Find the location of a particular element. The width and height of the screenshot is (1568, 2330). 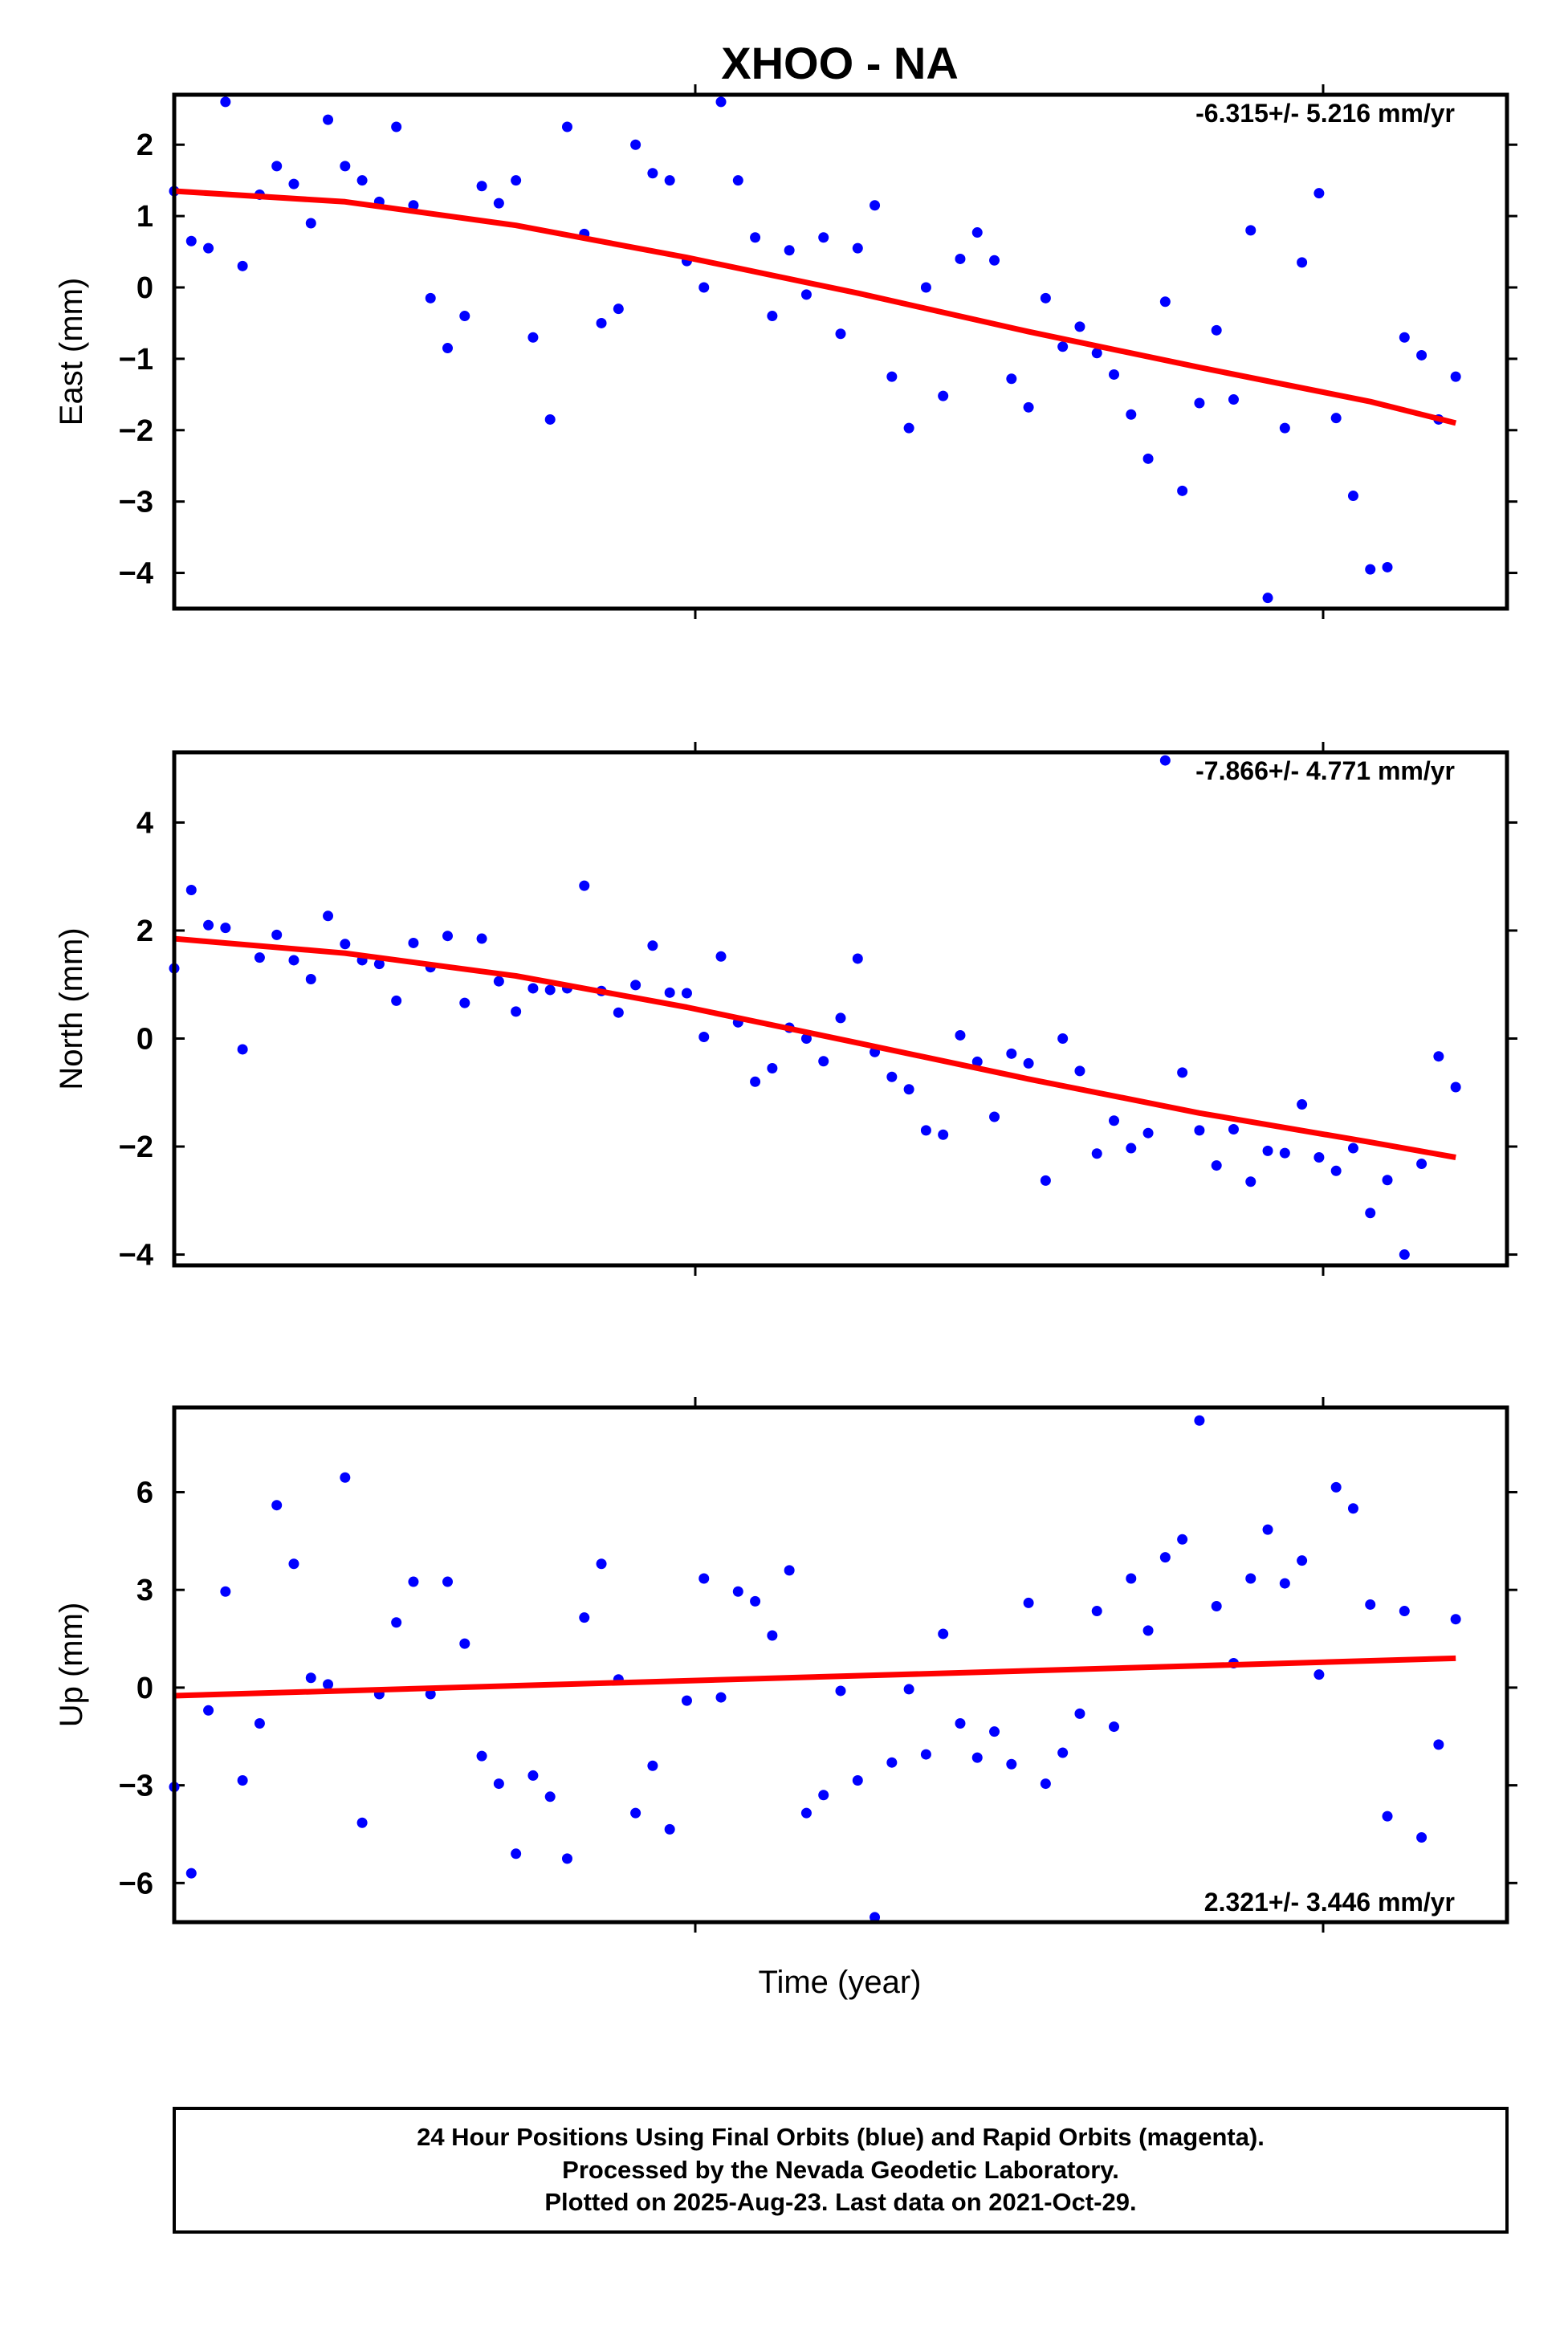

ytick-label-east: 0 is located at coordinates (144, 288).